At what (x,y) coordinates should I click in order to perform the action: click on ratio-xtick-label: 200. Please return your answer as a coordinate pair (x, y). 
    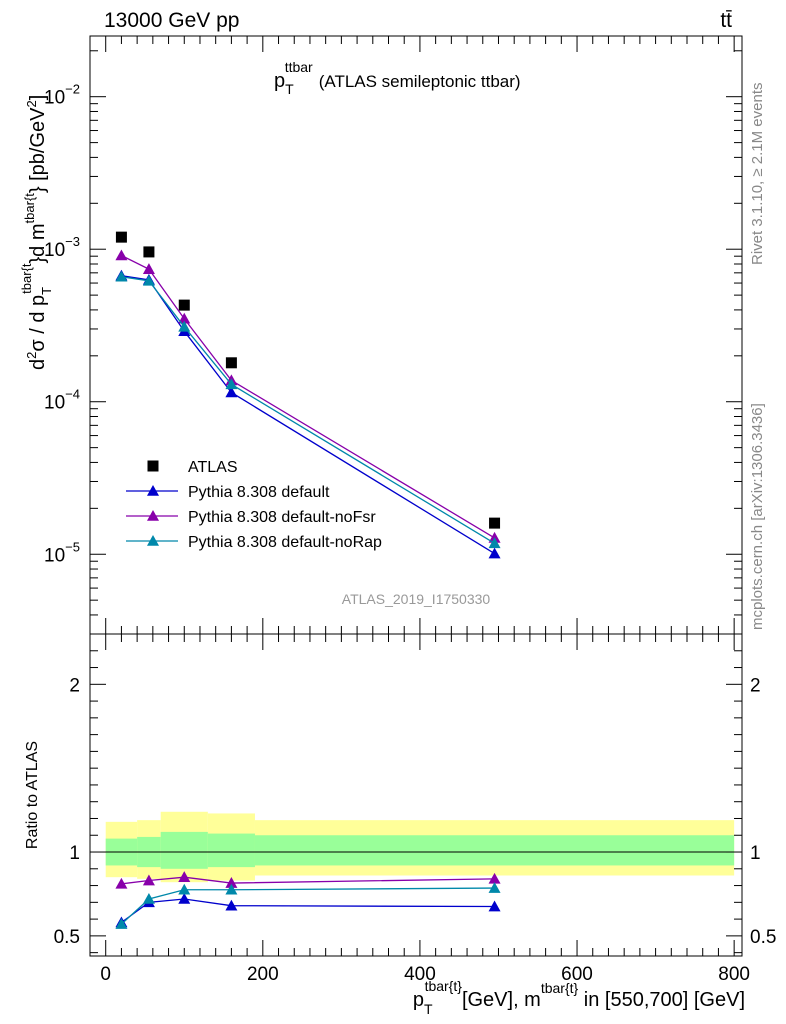
    Looking at the image, I should click on (263, 974).